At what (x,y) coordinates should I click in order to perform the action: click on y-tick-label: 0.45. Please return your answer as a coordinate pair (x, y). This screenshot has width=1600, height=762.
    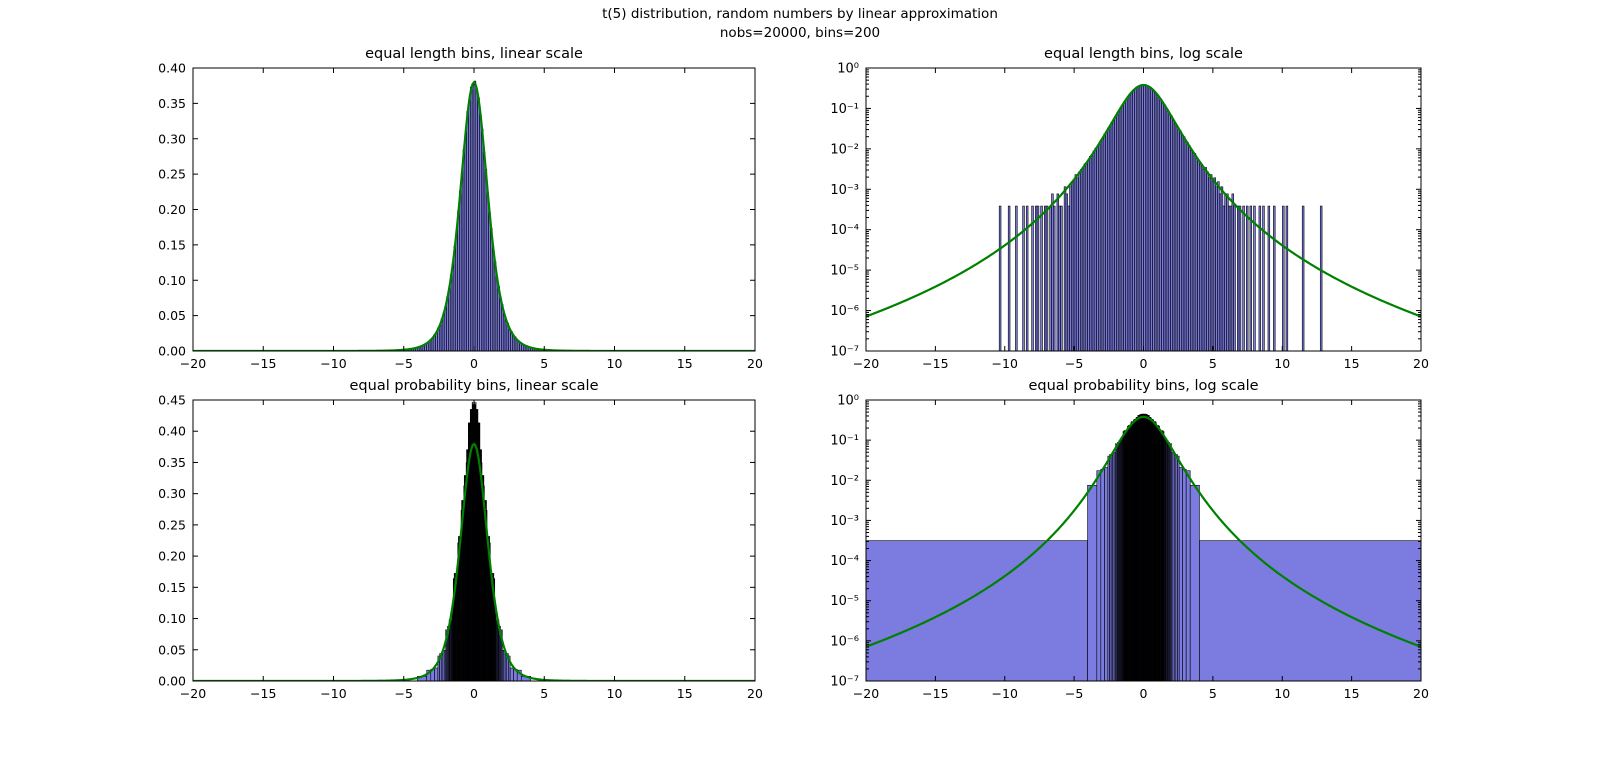
    Looking at the image, I should click on (172, 400).